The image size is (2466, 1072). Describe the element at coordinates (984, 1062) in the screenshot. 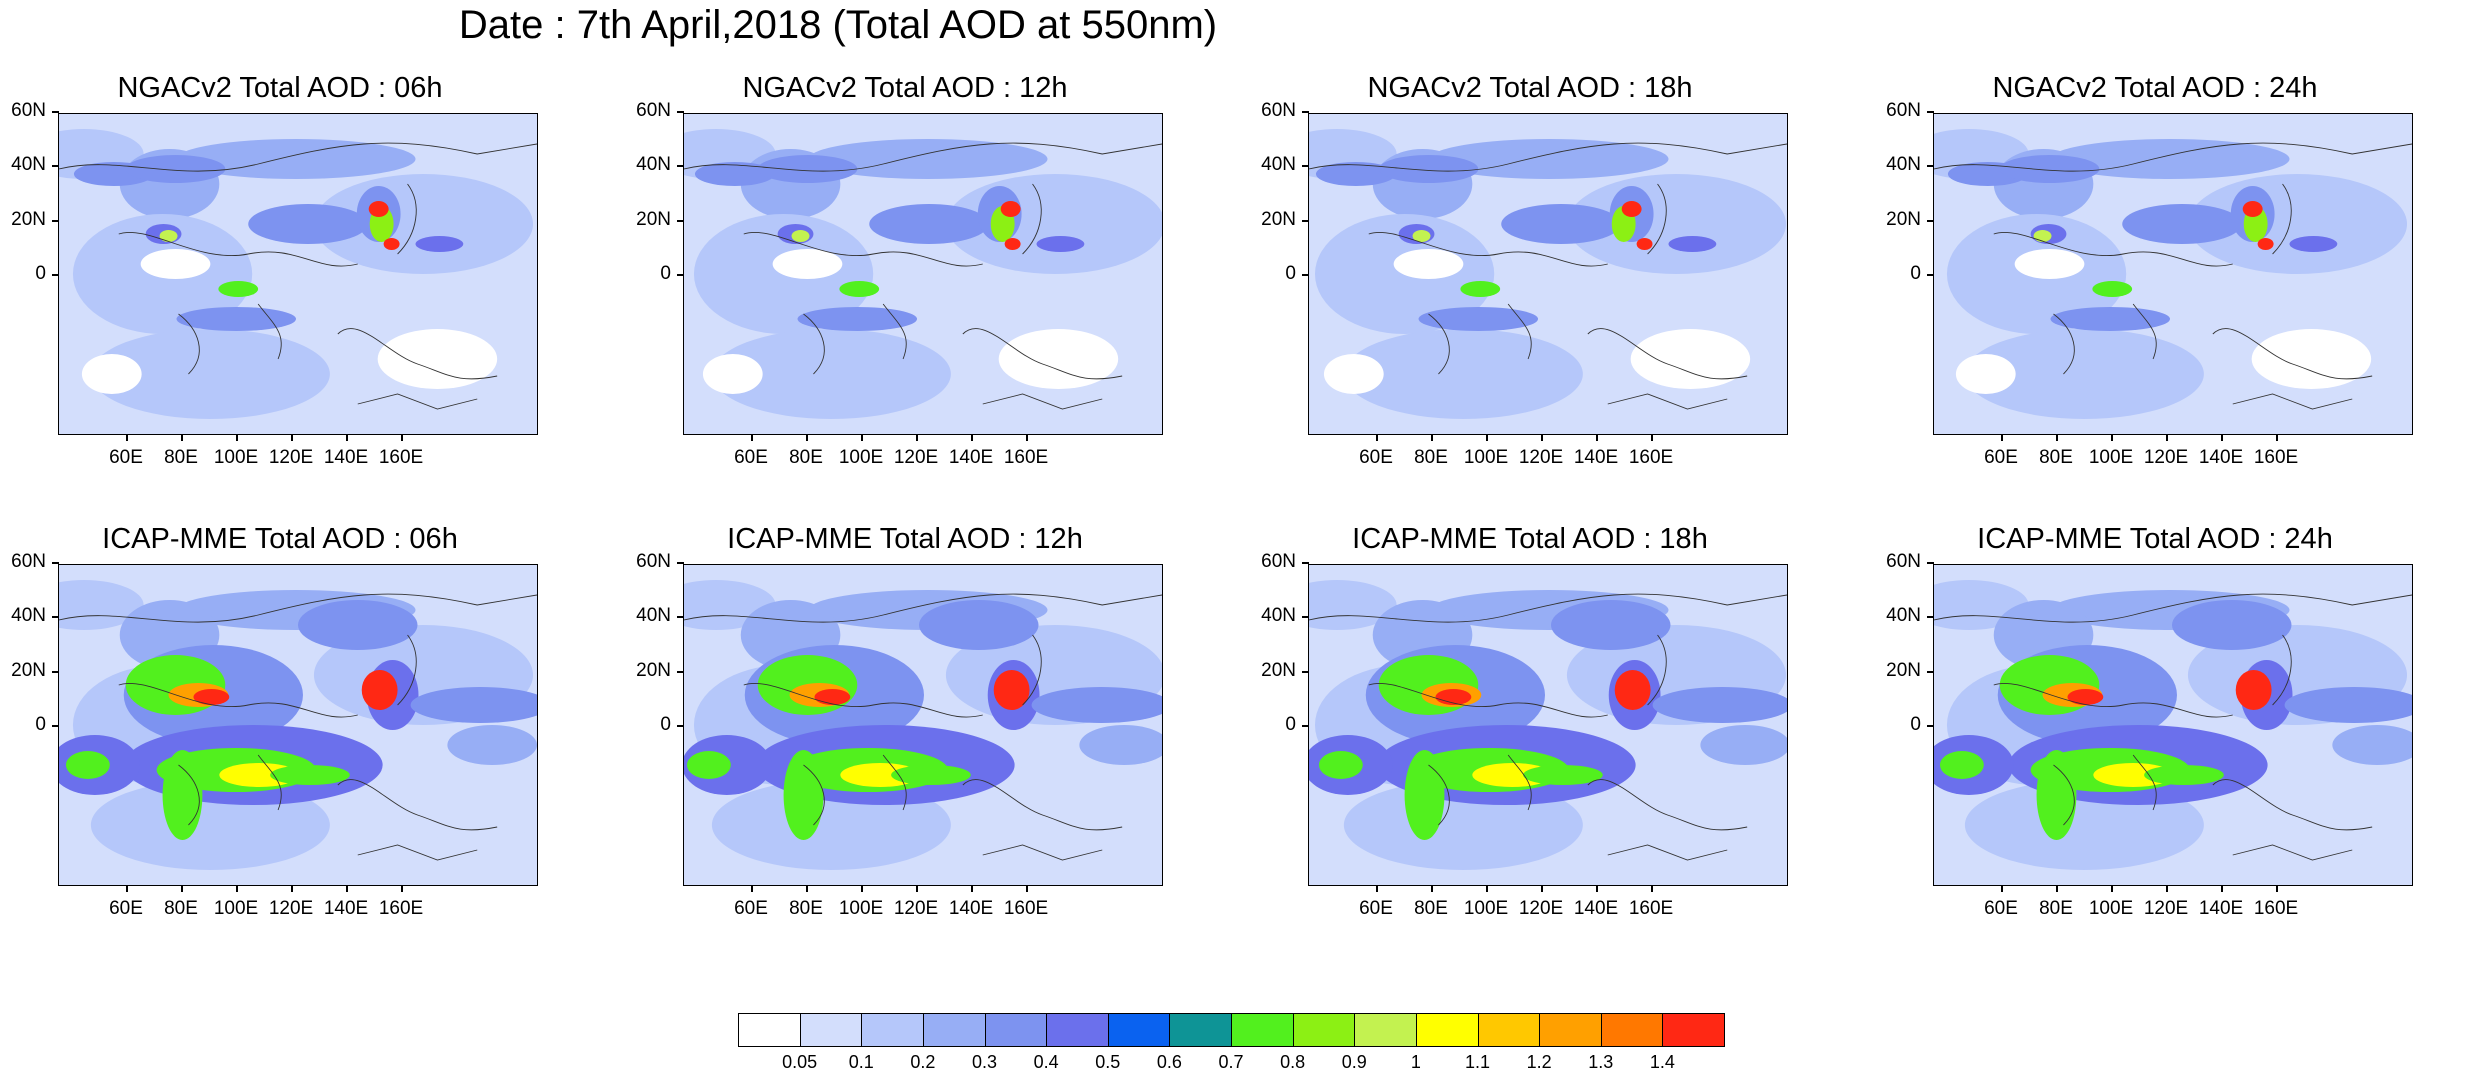

I see `colorbar-label: 0.3` at that location.